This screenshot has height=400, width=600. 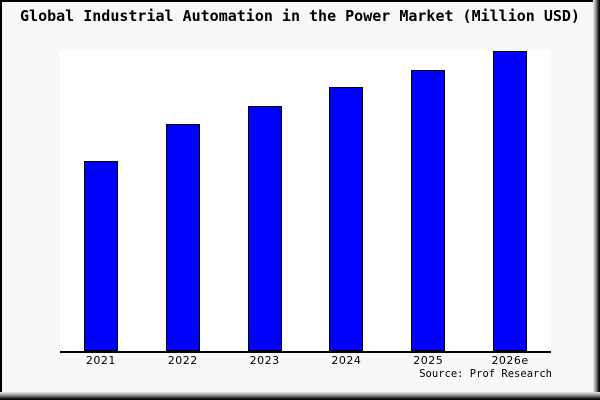 I want to click on frame-border-bottom, so click(x=300, y=396).